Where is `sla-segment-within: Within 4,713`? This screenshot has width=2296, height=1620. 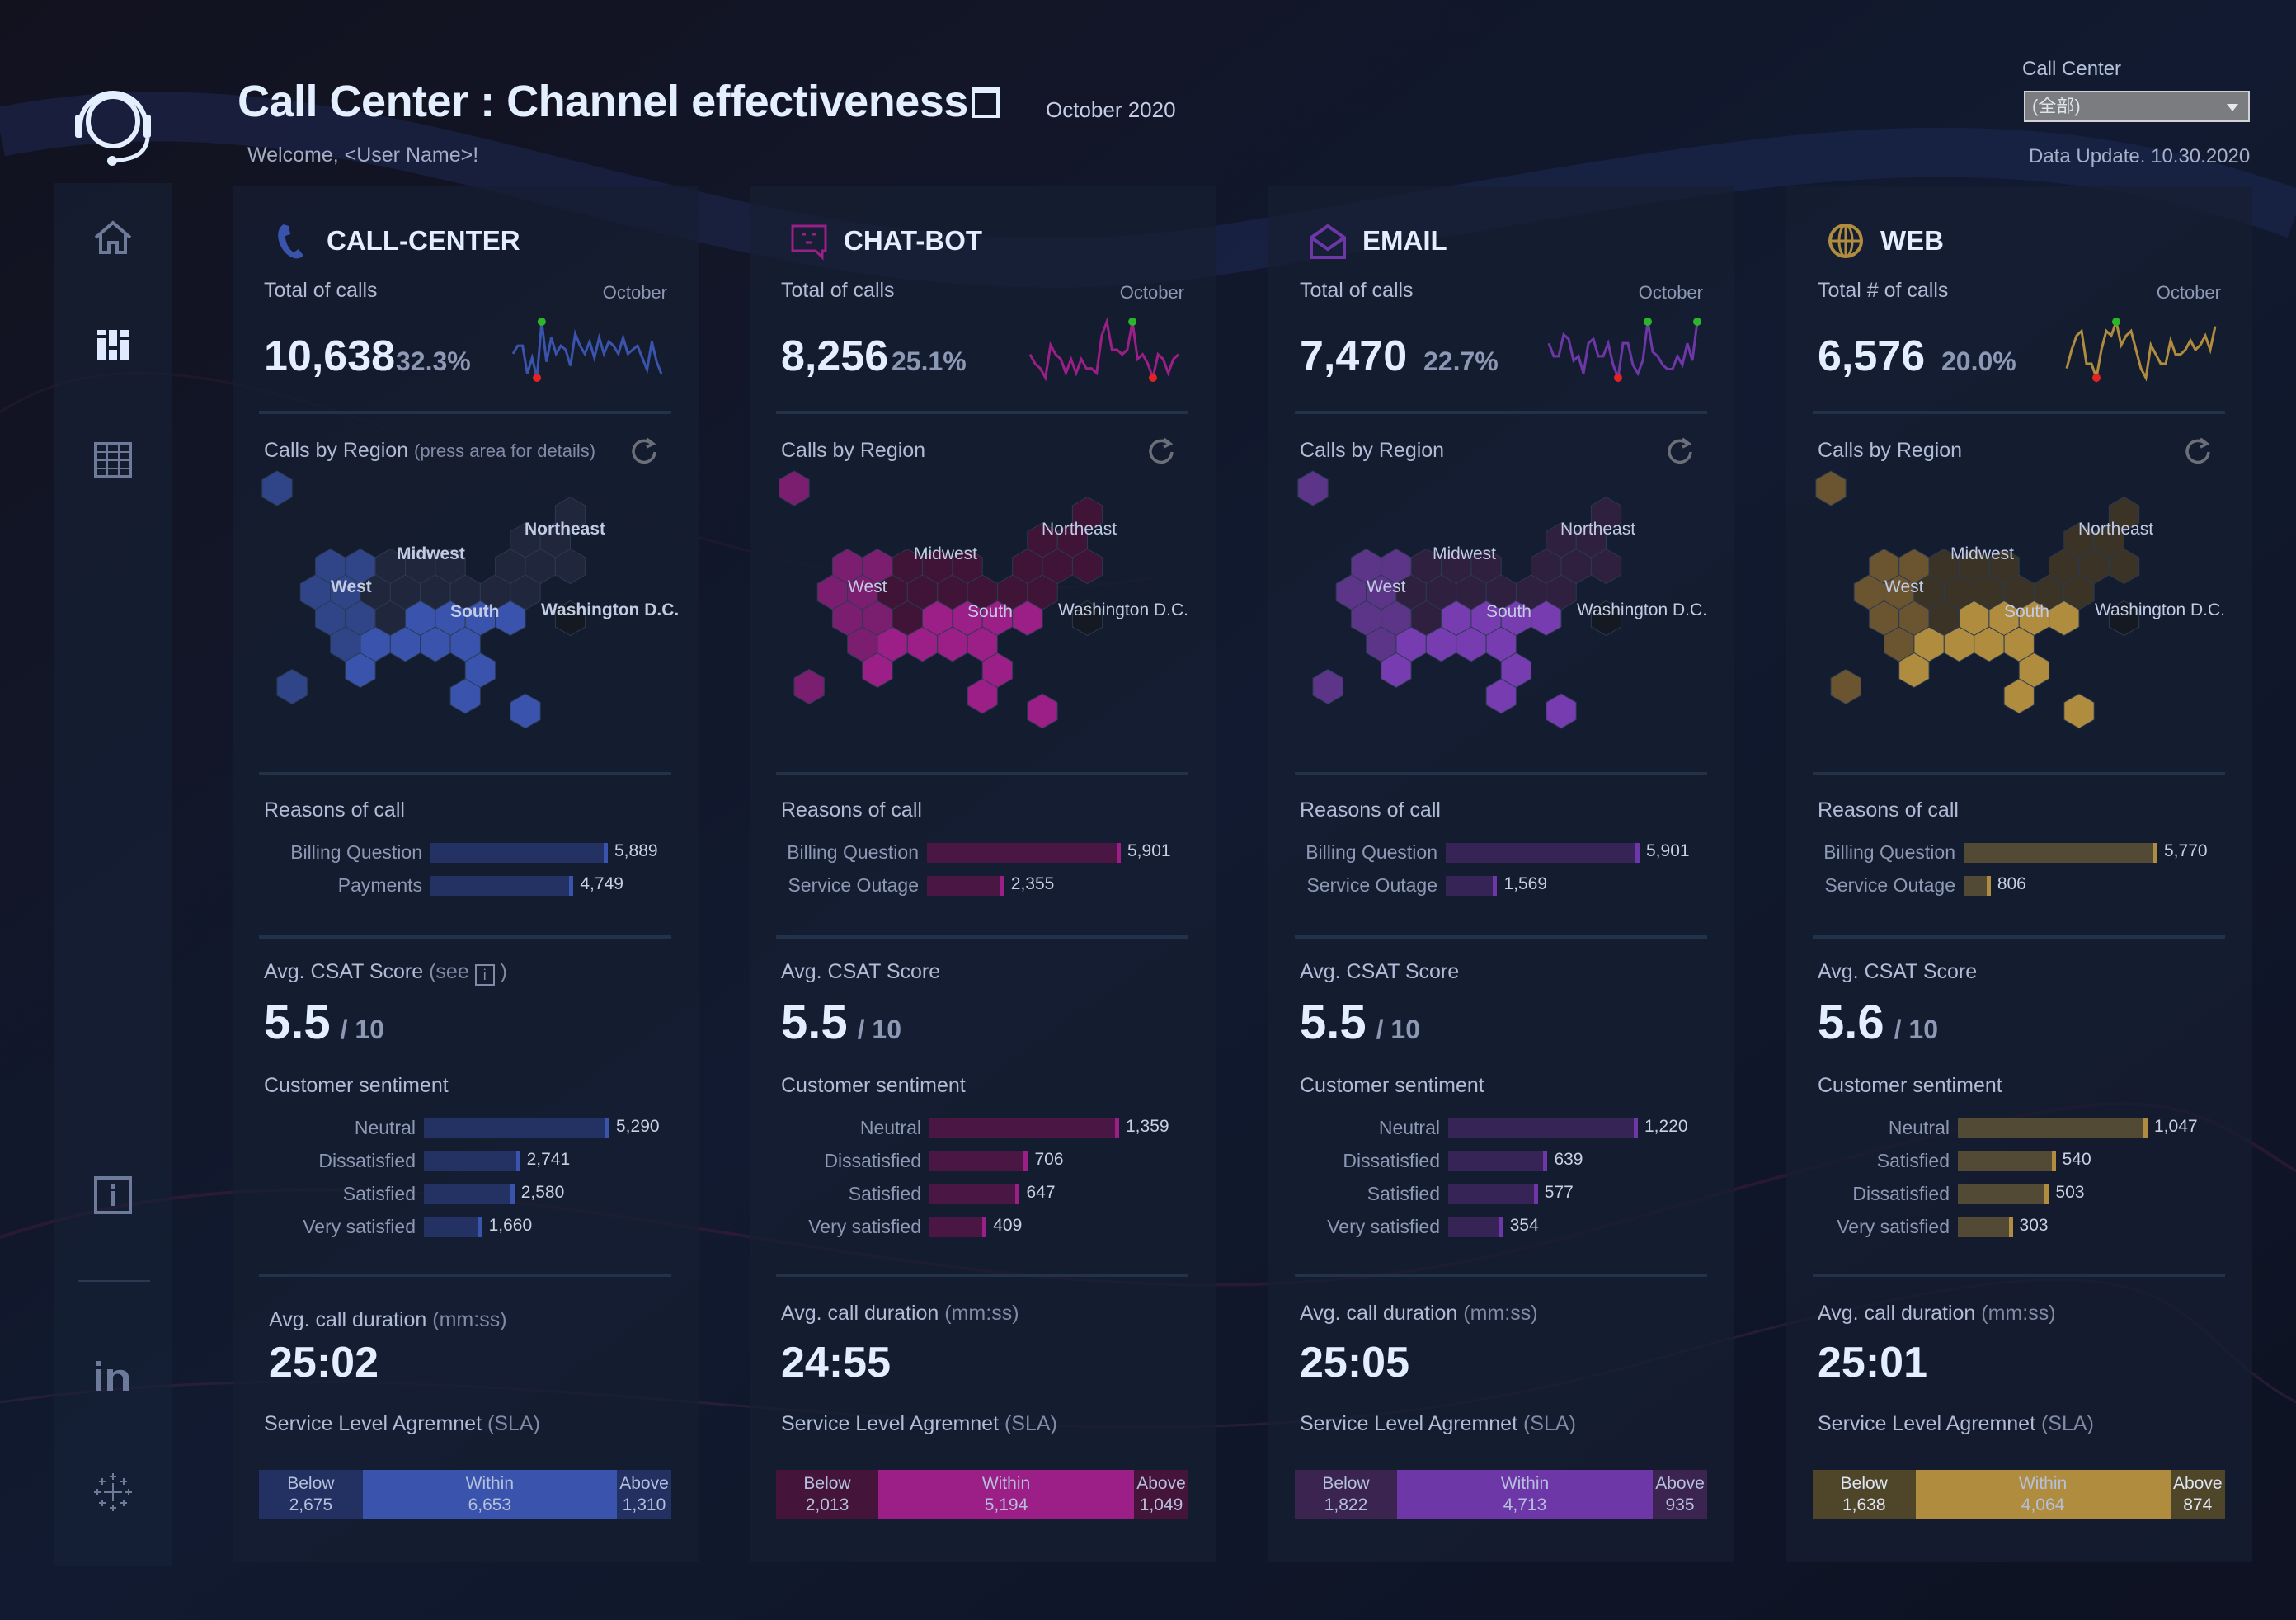 sla-segment-within: Within 4,713 is located at coordinates (1525, 1494).